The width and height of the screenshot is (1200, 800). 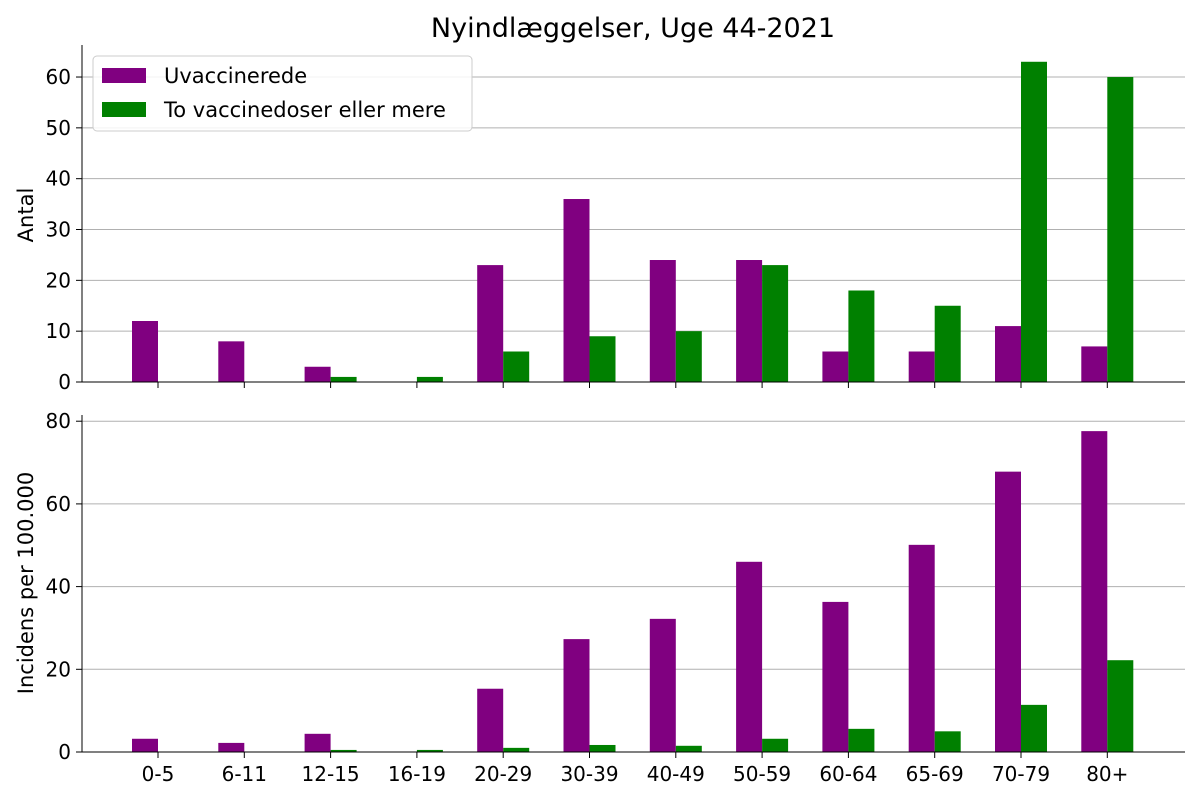 What do you see at coordinates (331, 774) in the screenshot?
I see `x-tick-label-12-15: 12-15` at bounding box center [331, 774].